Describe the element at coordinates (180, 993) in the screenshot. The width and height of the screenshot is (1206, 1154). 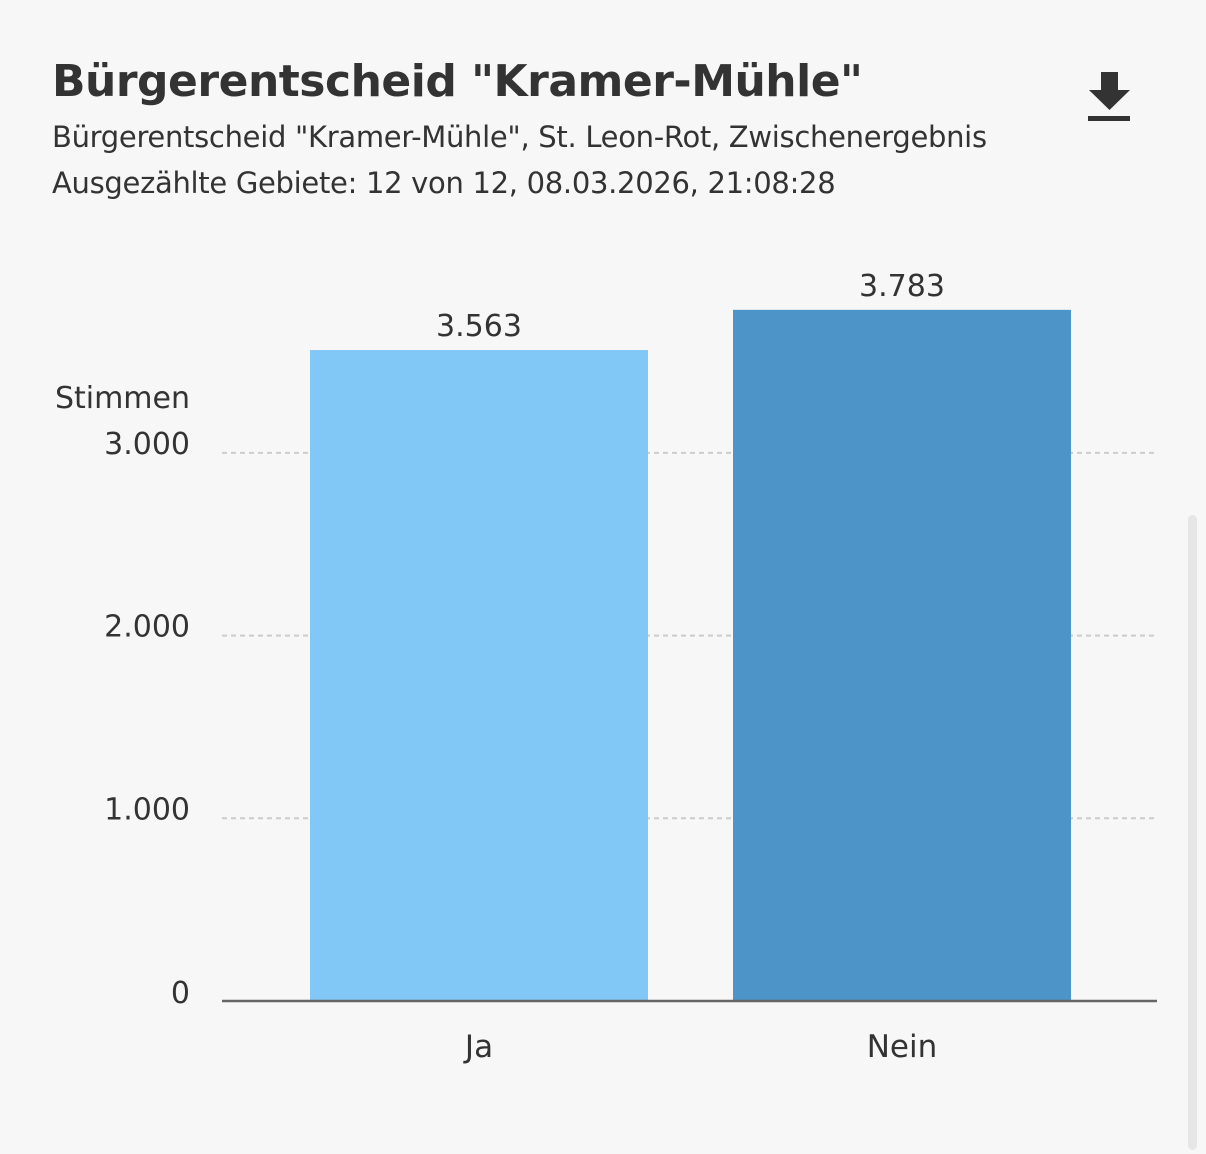
I see `y-tick-label: 0` at that location.